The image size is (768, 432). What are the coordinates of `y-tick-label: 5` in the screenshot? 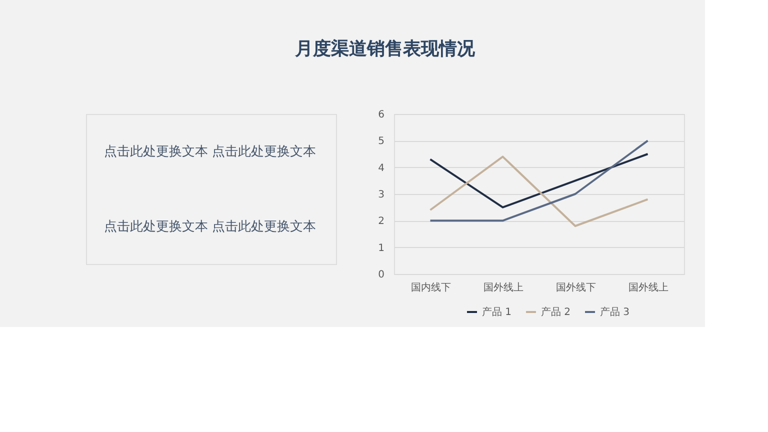 It's located at (381, 142).